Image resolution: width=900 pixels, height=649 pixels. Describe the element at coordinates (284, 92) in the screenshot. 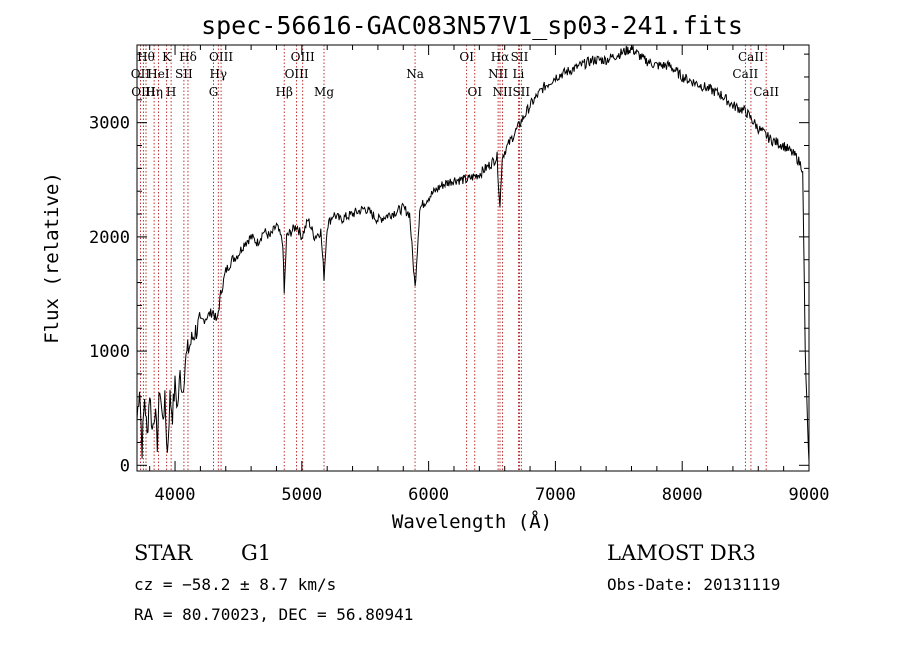

I see `spectral-line-label-12: Hβ` at that location.